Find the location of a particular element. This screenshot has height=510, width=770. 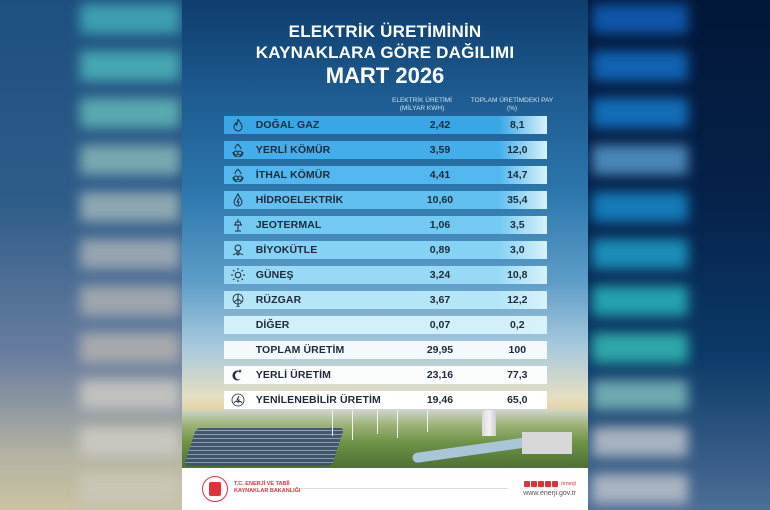

hydro-drop-icon is located at coordinates (238, 200).